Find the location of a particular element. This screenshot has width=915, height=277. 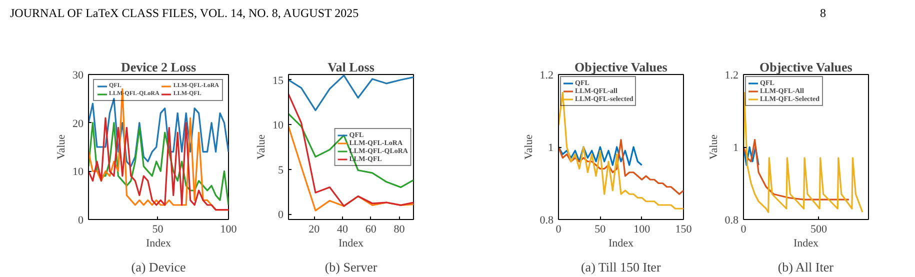

y-tick-label: 20 is located at coordinates (78, 124).